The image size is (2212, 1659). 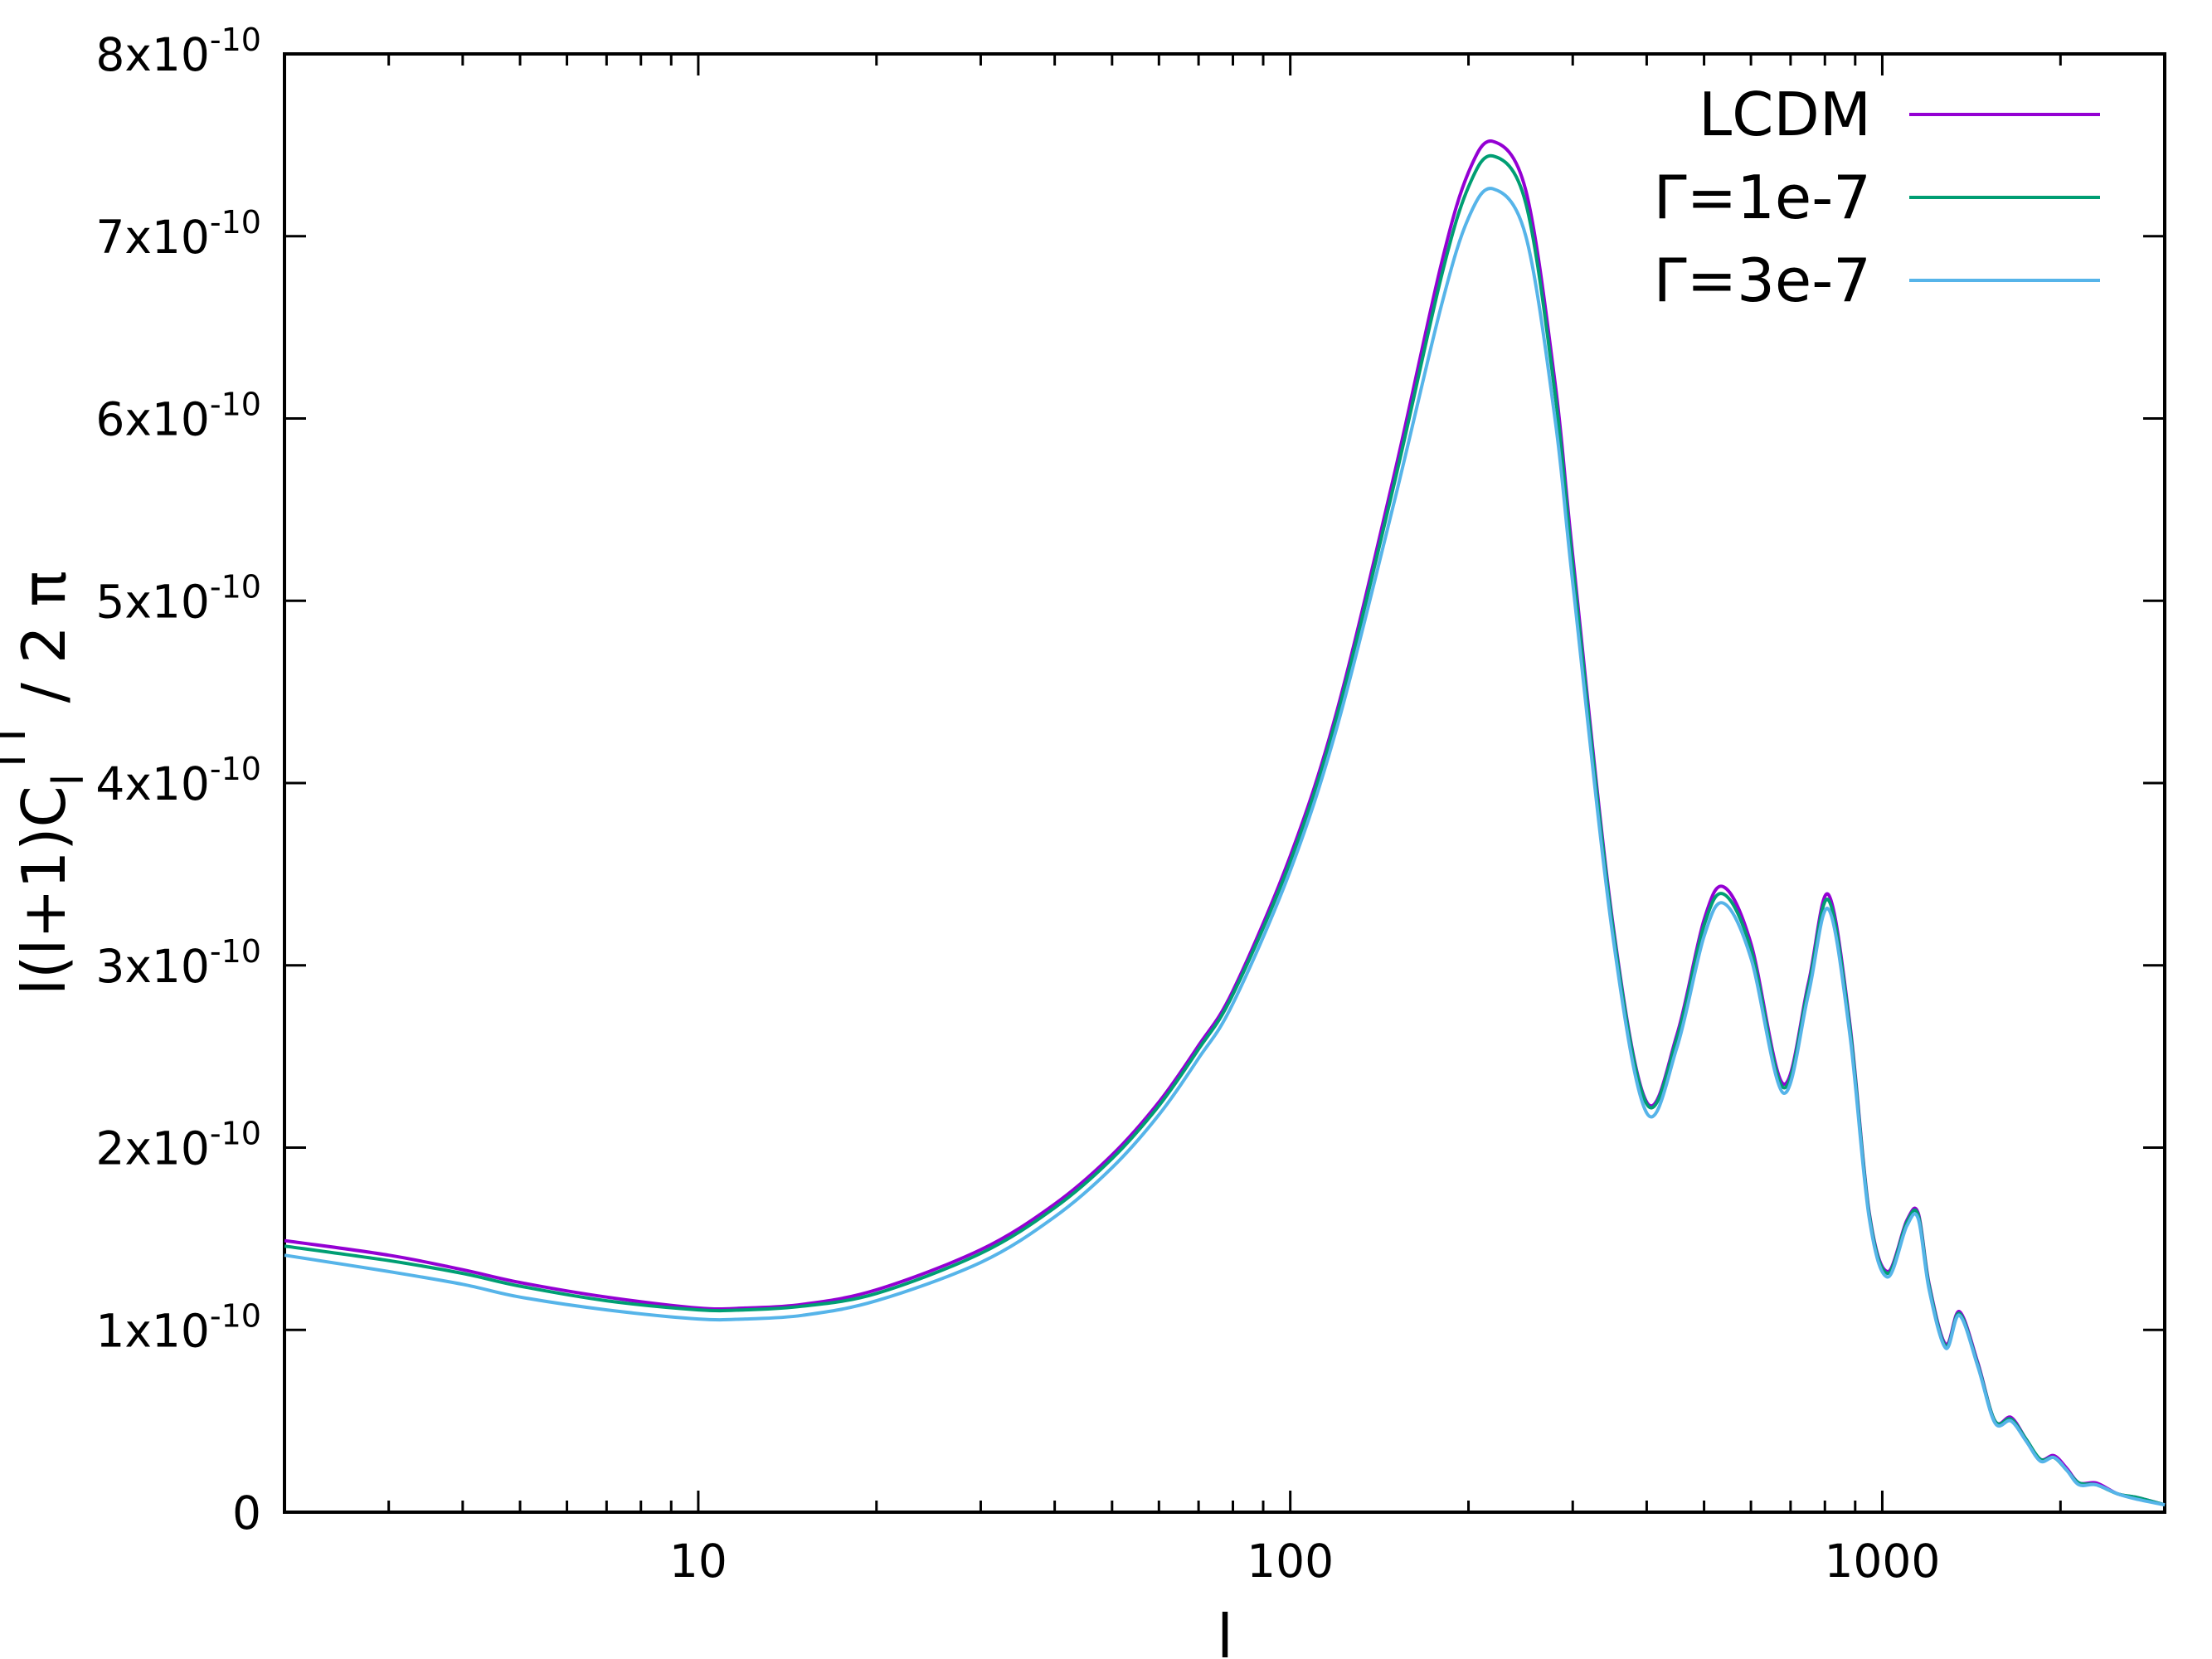 I want to click on y-tick-label: 7x10⁻¹⁰, so click(x=178, y=234).